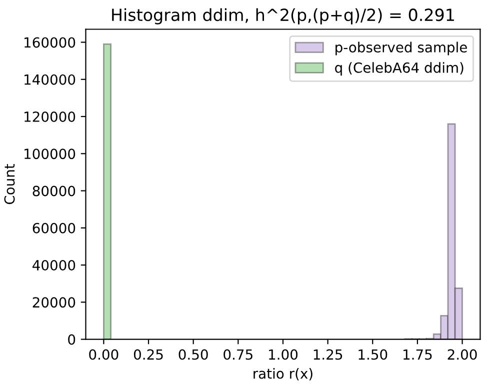 Image resolution: width=490 pixels, height=390 pixels. I want to click on x-tick-label: 0.25, so click(148, 354).